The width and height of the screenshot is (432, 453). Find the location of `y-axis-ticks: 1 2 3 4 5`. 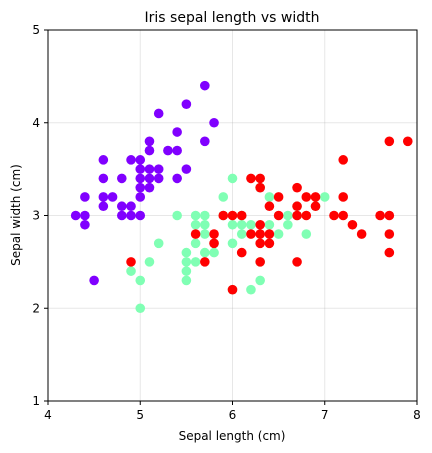

y-axis-ticks: 1 2 3 4 5 is located at coordinates (40, 215).